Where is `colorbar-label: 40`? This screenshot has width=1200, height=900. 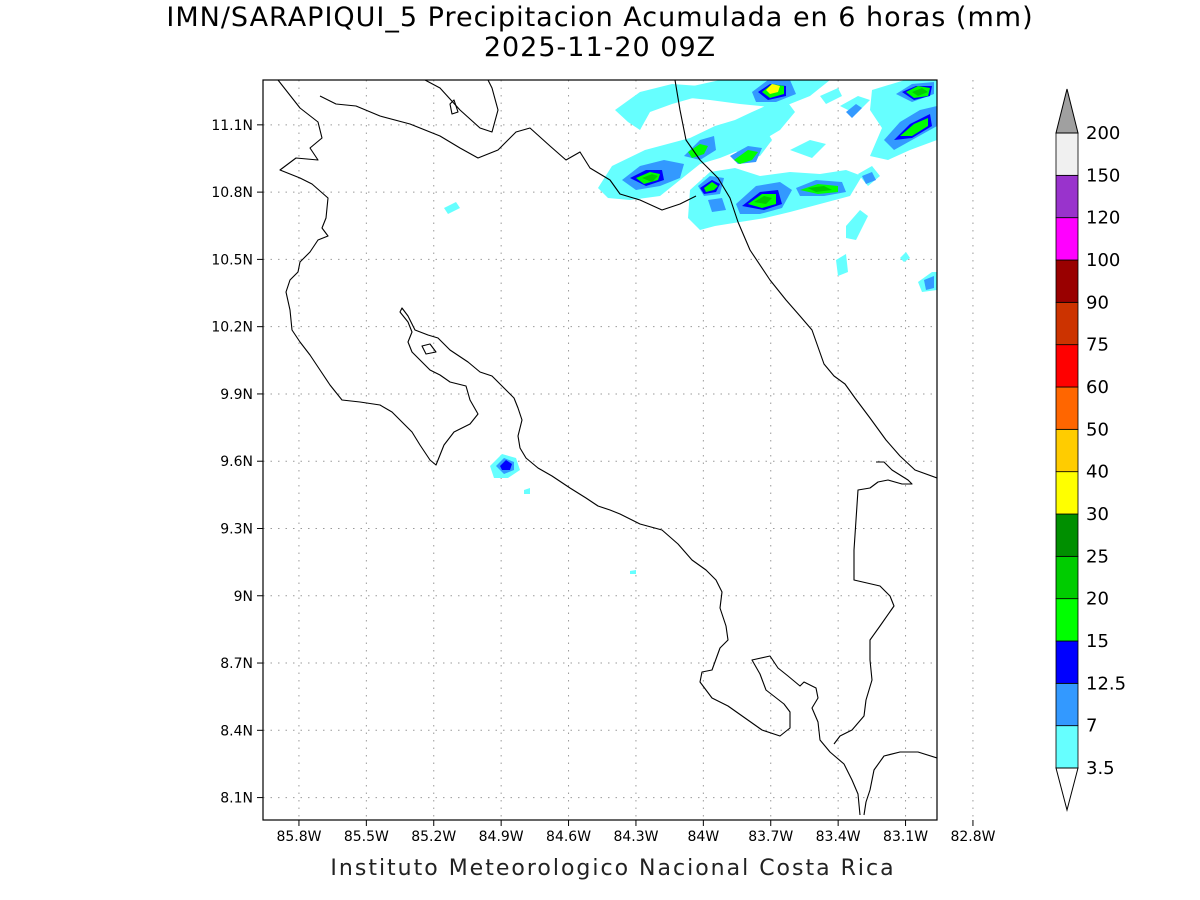
colorbar-label: 40 is located at coordinates (1097, 472).